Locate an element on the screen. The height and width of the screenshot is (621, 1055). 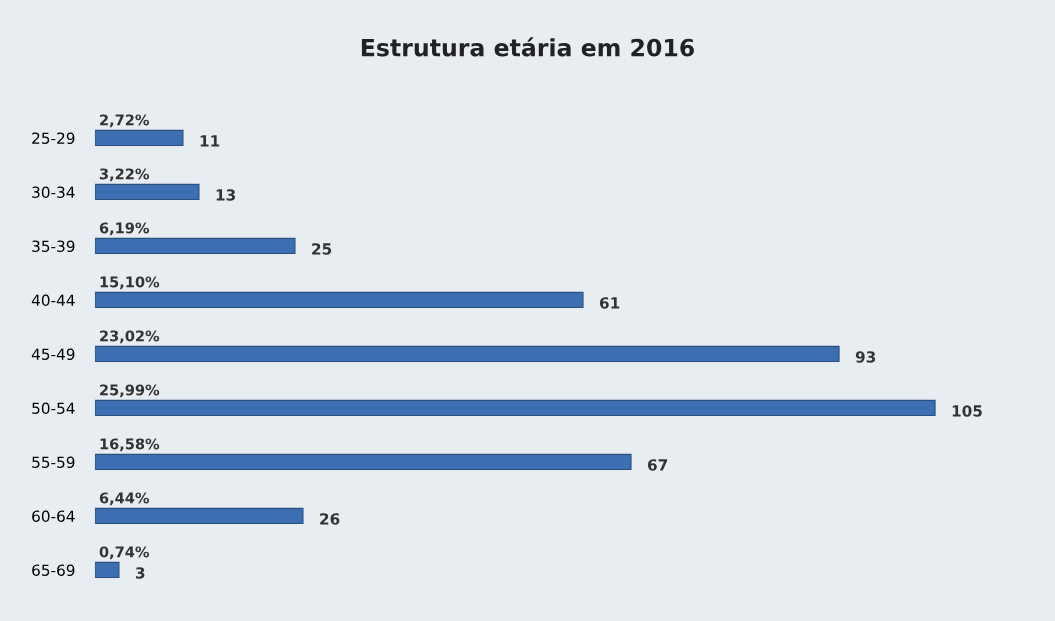
annotation: 0,74% is located at coordinates (124, 553).